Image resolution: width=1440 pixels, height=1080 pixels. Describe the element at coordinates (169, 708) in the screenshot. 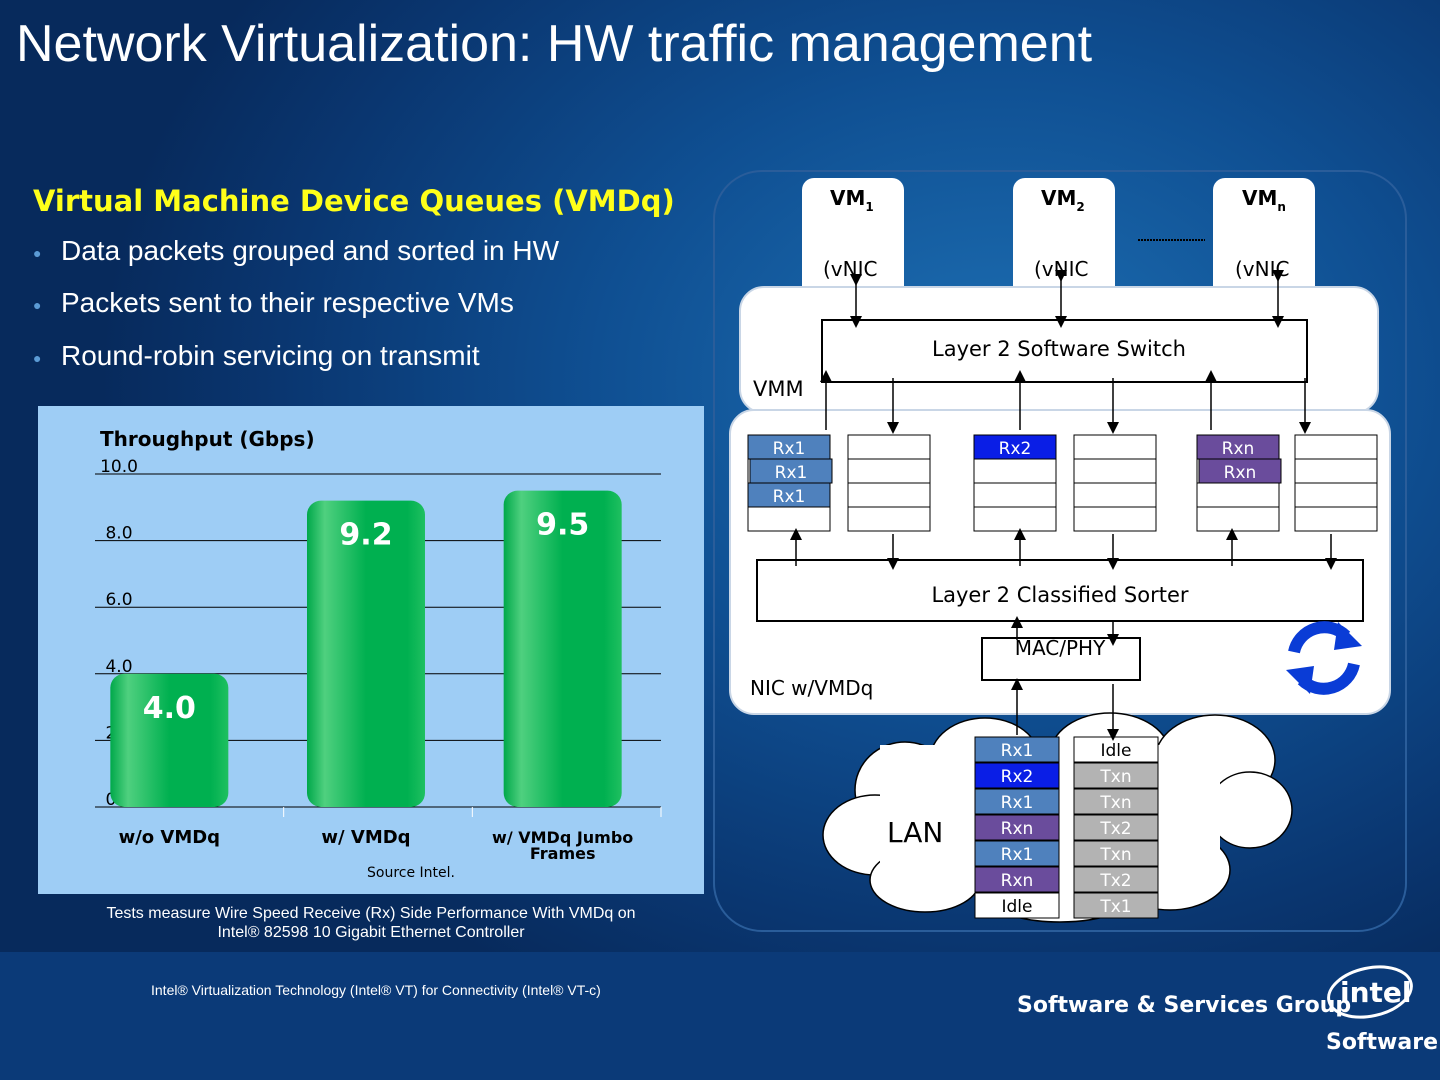

I see `data-label: 4.0` at that location.